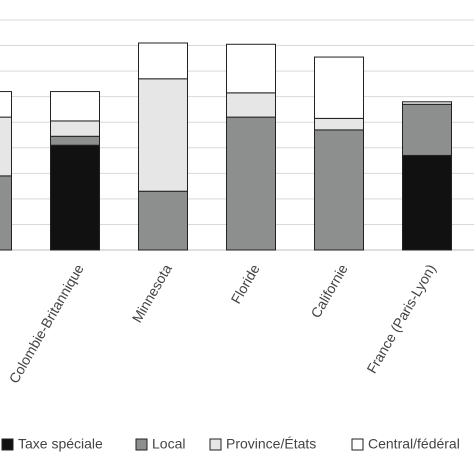  Describe the element at coordinates (46, 323) in the screenshot. I see `x-tick-label: Colombie-Britannique` at that location.